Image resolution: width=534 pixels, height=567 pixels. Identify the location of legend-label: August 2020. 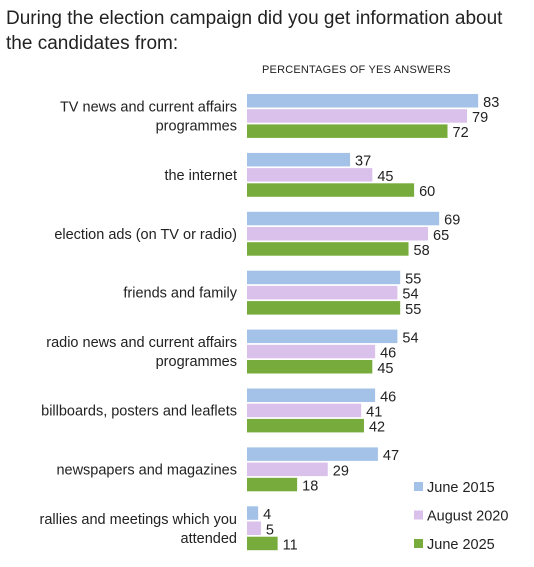
(467, 517).